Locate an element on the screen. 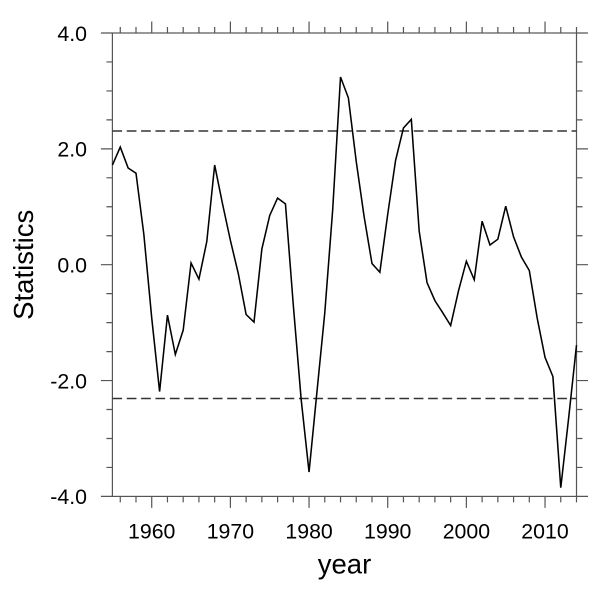 The height and width of the screenshot is (600, 600). svg-text: 2000 is located at coordinates (467, 531).